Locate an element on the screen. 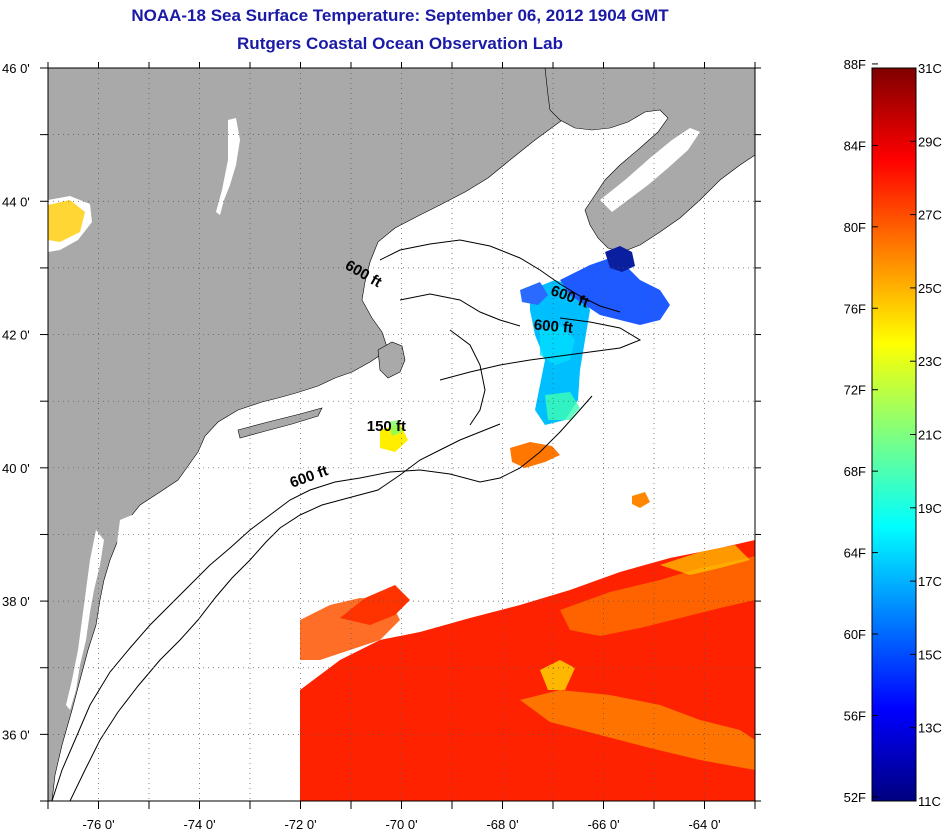 Image resolution: width=952 pixels, height=840 pixels. colorbar-f-label: 56F is located at coordinates (855, 715).